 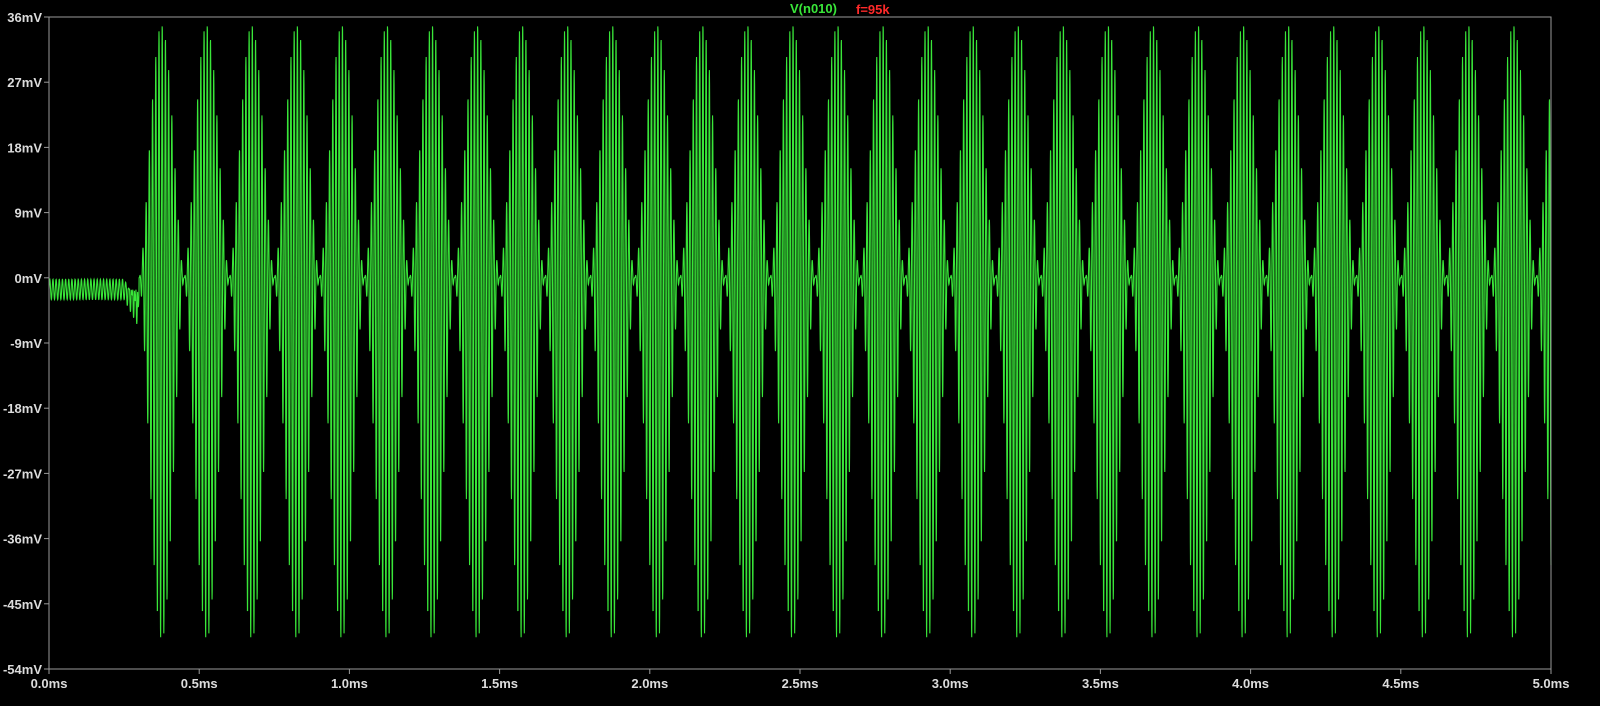 I want to click on y-tick-label: 18mV, so click(x=24, y=147).